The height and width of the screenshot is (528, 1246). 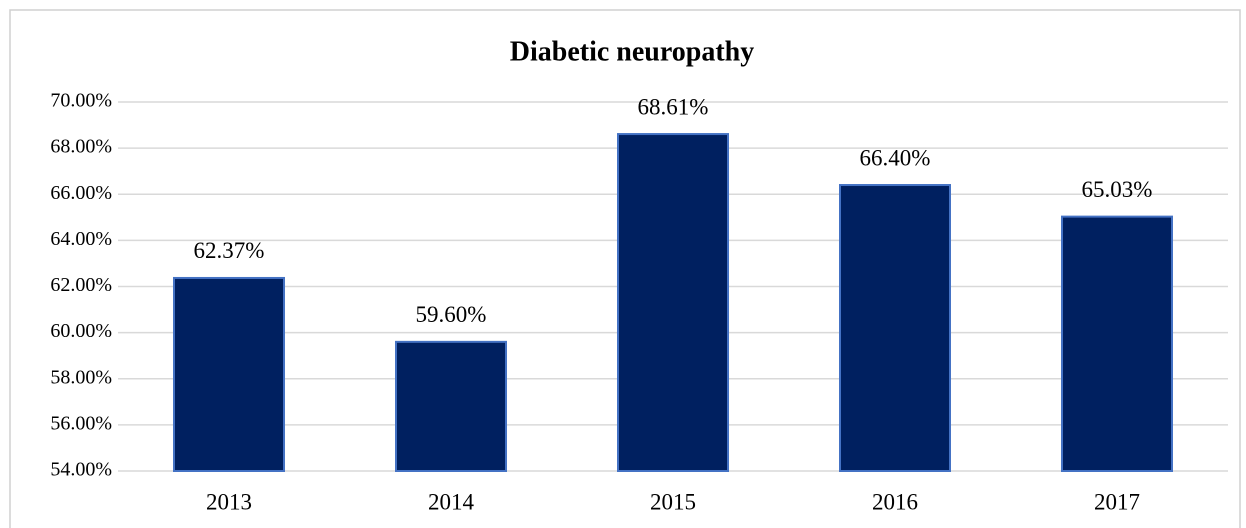 What do you see at coordinates (451, 314) in the screenshot?
I see `data-label: 59.60%` at bounding box center [451, 314].